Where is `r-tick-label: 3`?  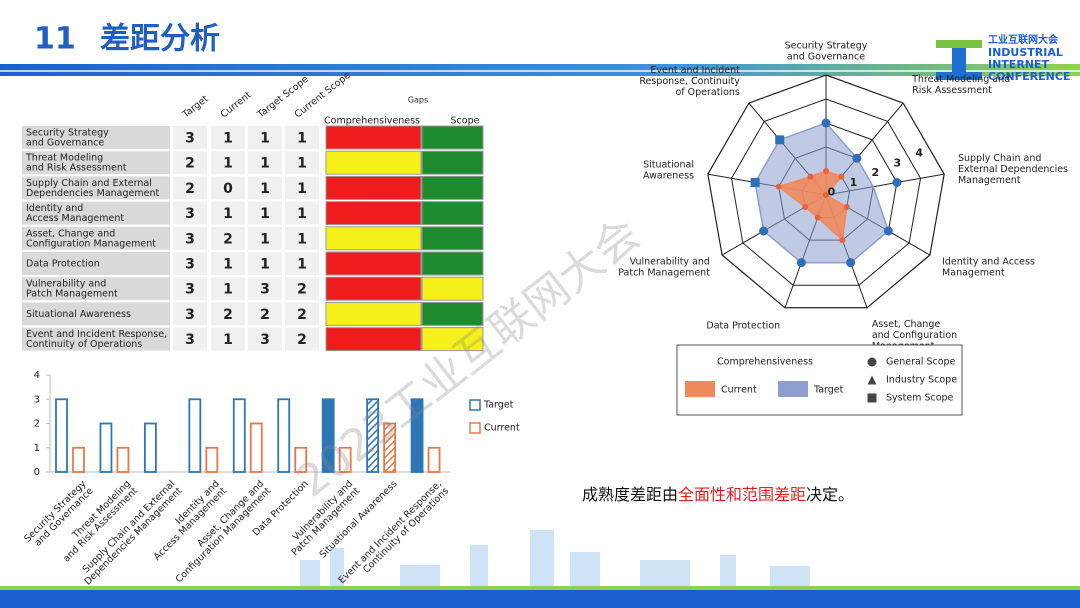
r-tick-label: 3 is located at coordinates (897, 162).